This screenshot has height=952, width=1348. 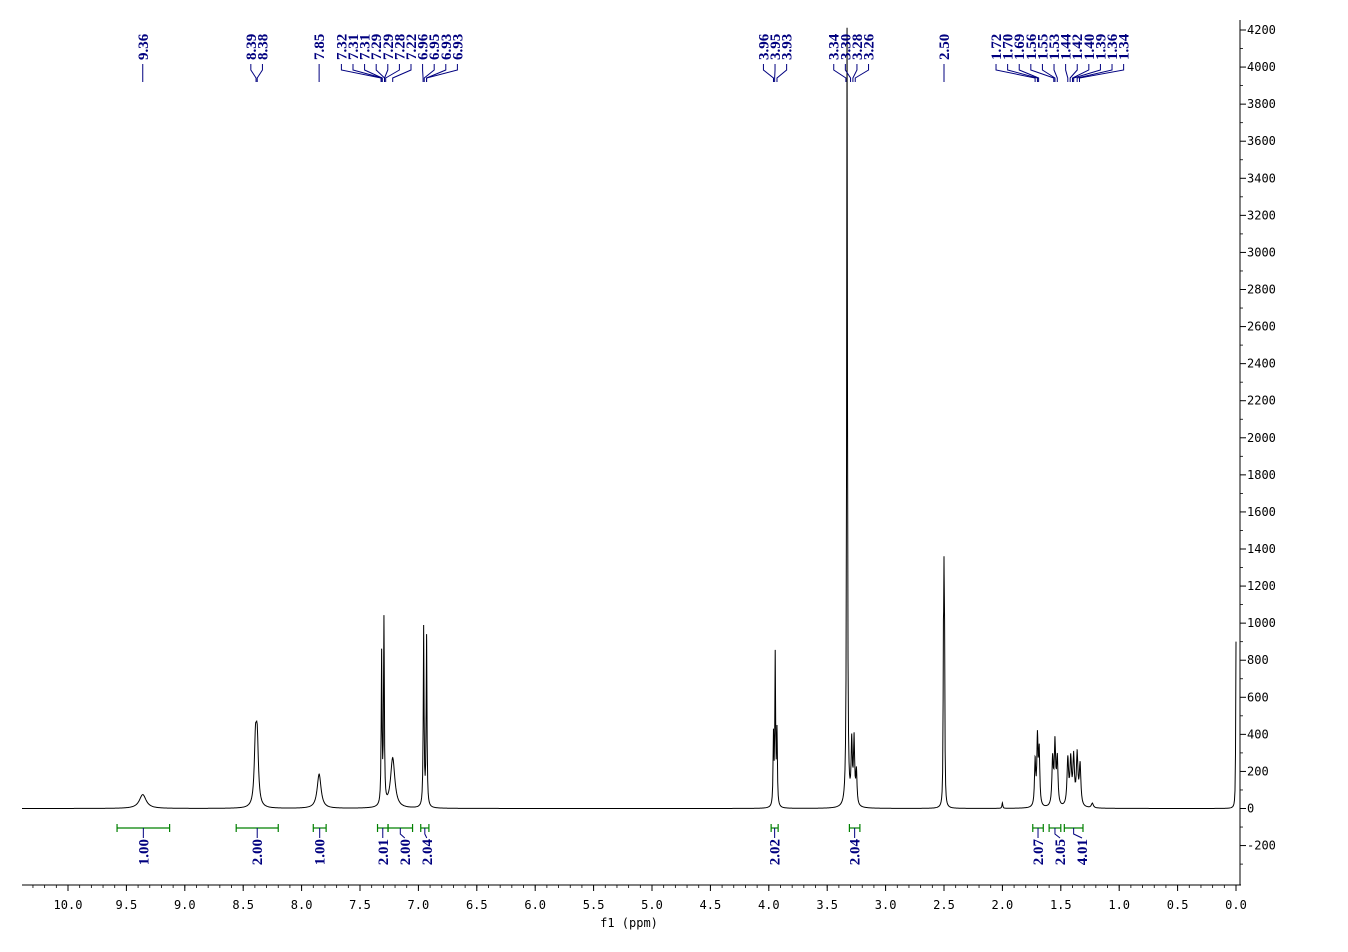 I want to click on y-tick-label: 4200, so click(x=1261, y=30).